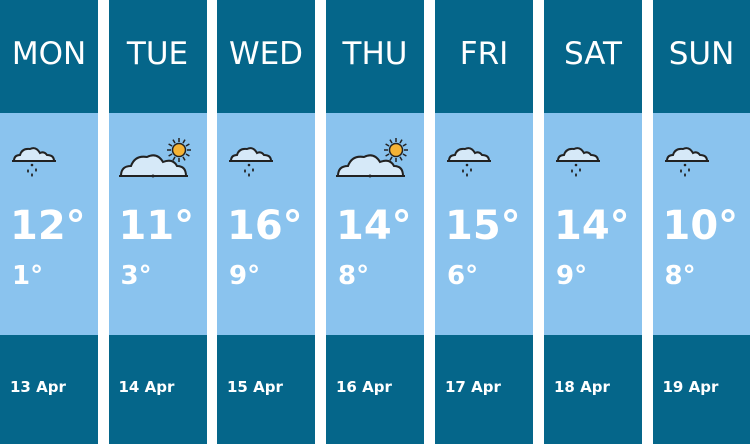  I want to click on day-column-thu: THU 14° 8° 16 Apr, so click(375, 222).